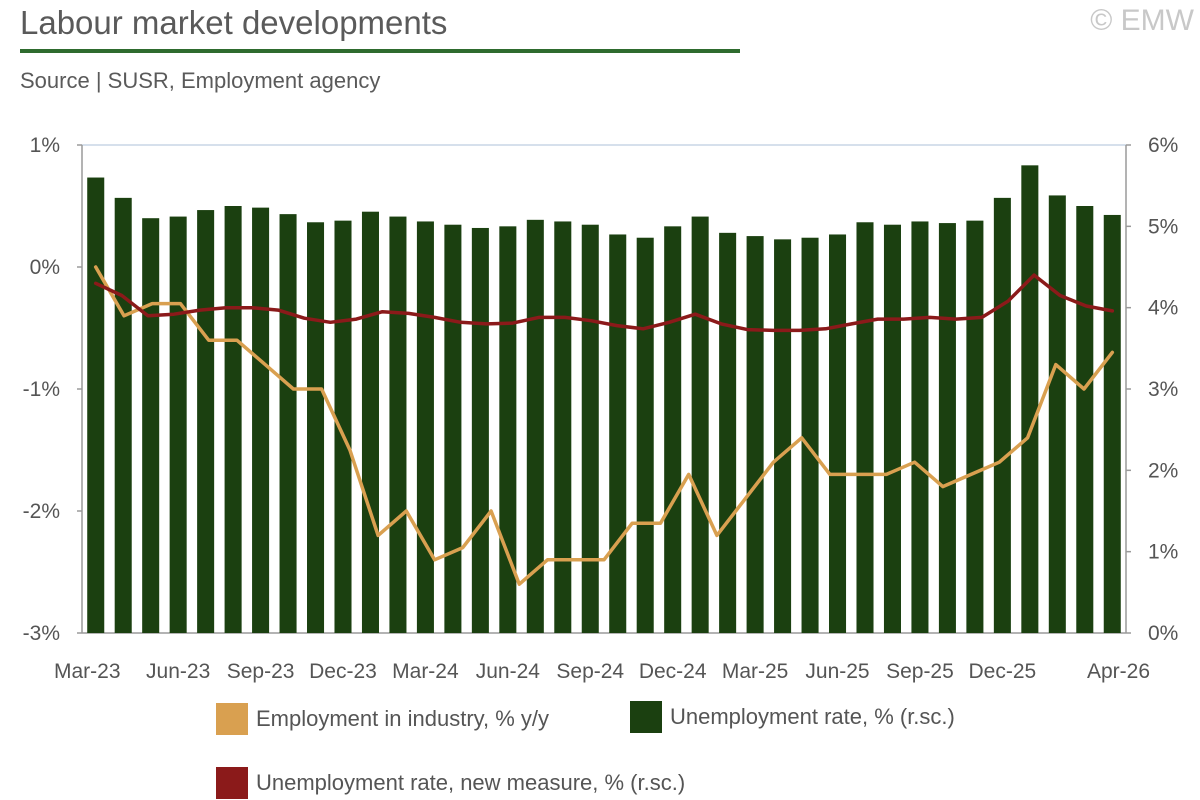 The image size is (1200, 800). I want to click on legend-item-employment: Employment in industry, % y/y, so click(382, 719).